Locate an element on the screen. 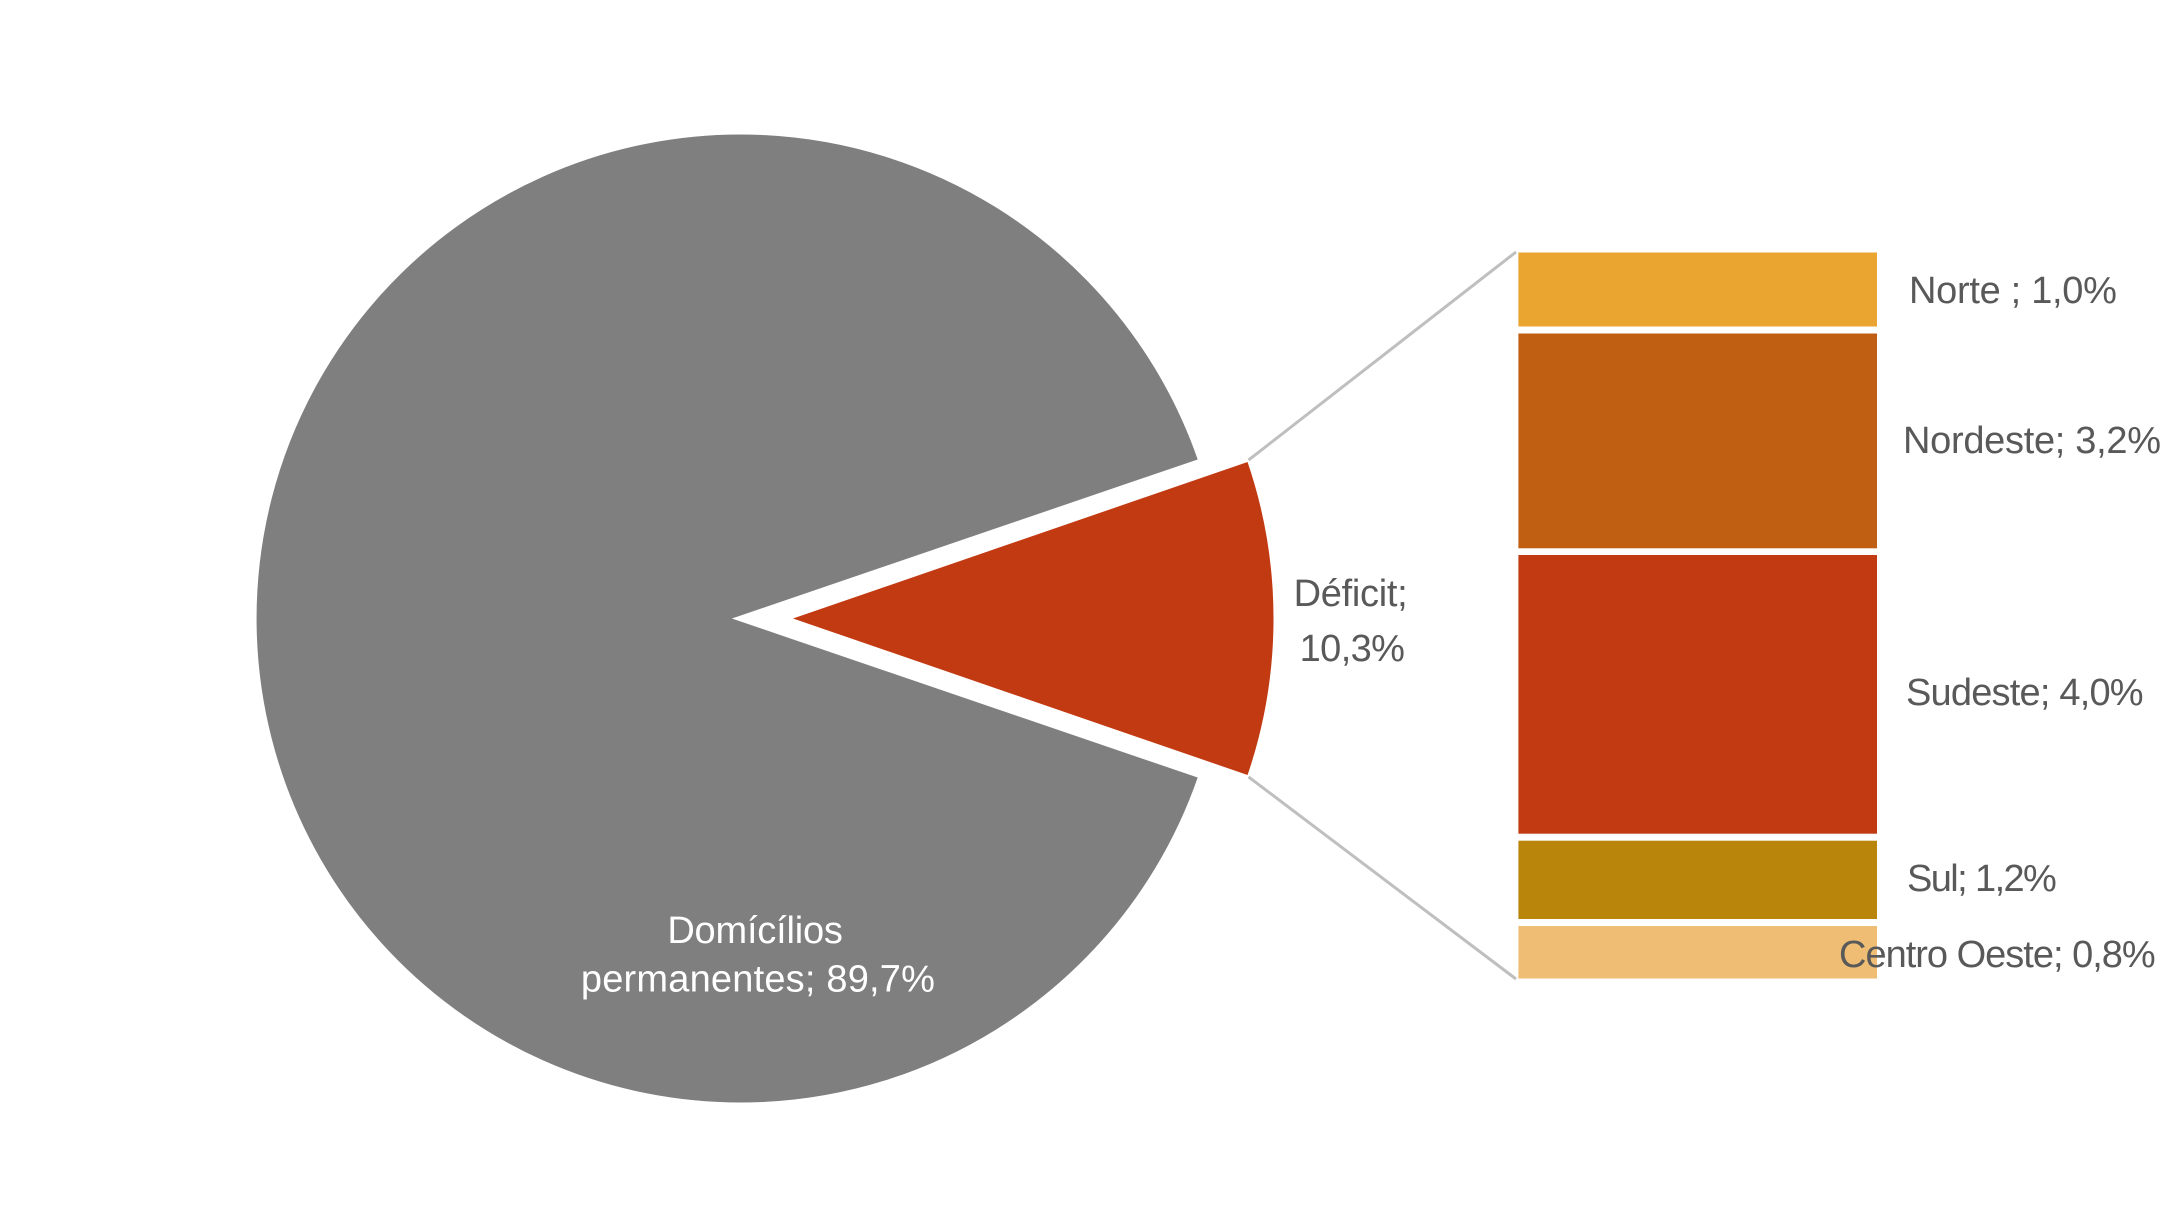 This screenshot has width=2175, height=1232. svg-text: Centro Oeste; 0,8% is located at coordinates (1997, 955).